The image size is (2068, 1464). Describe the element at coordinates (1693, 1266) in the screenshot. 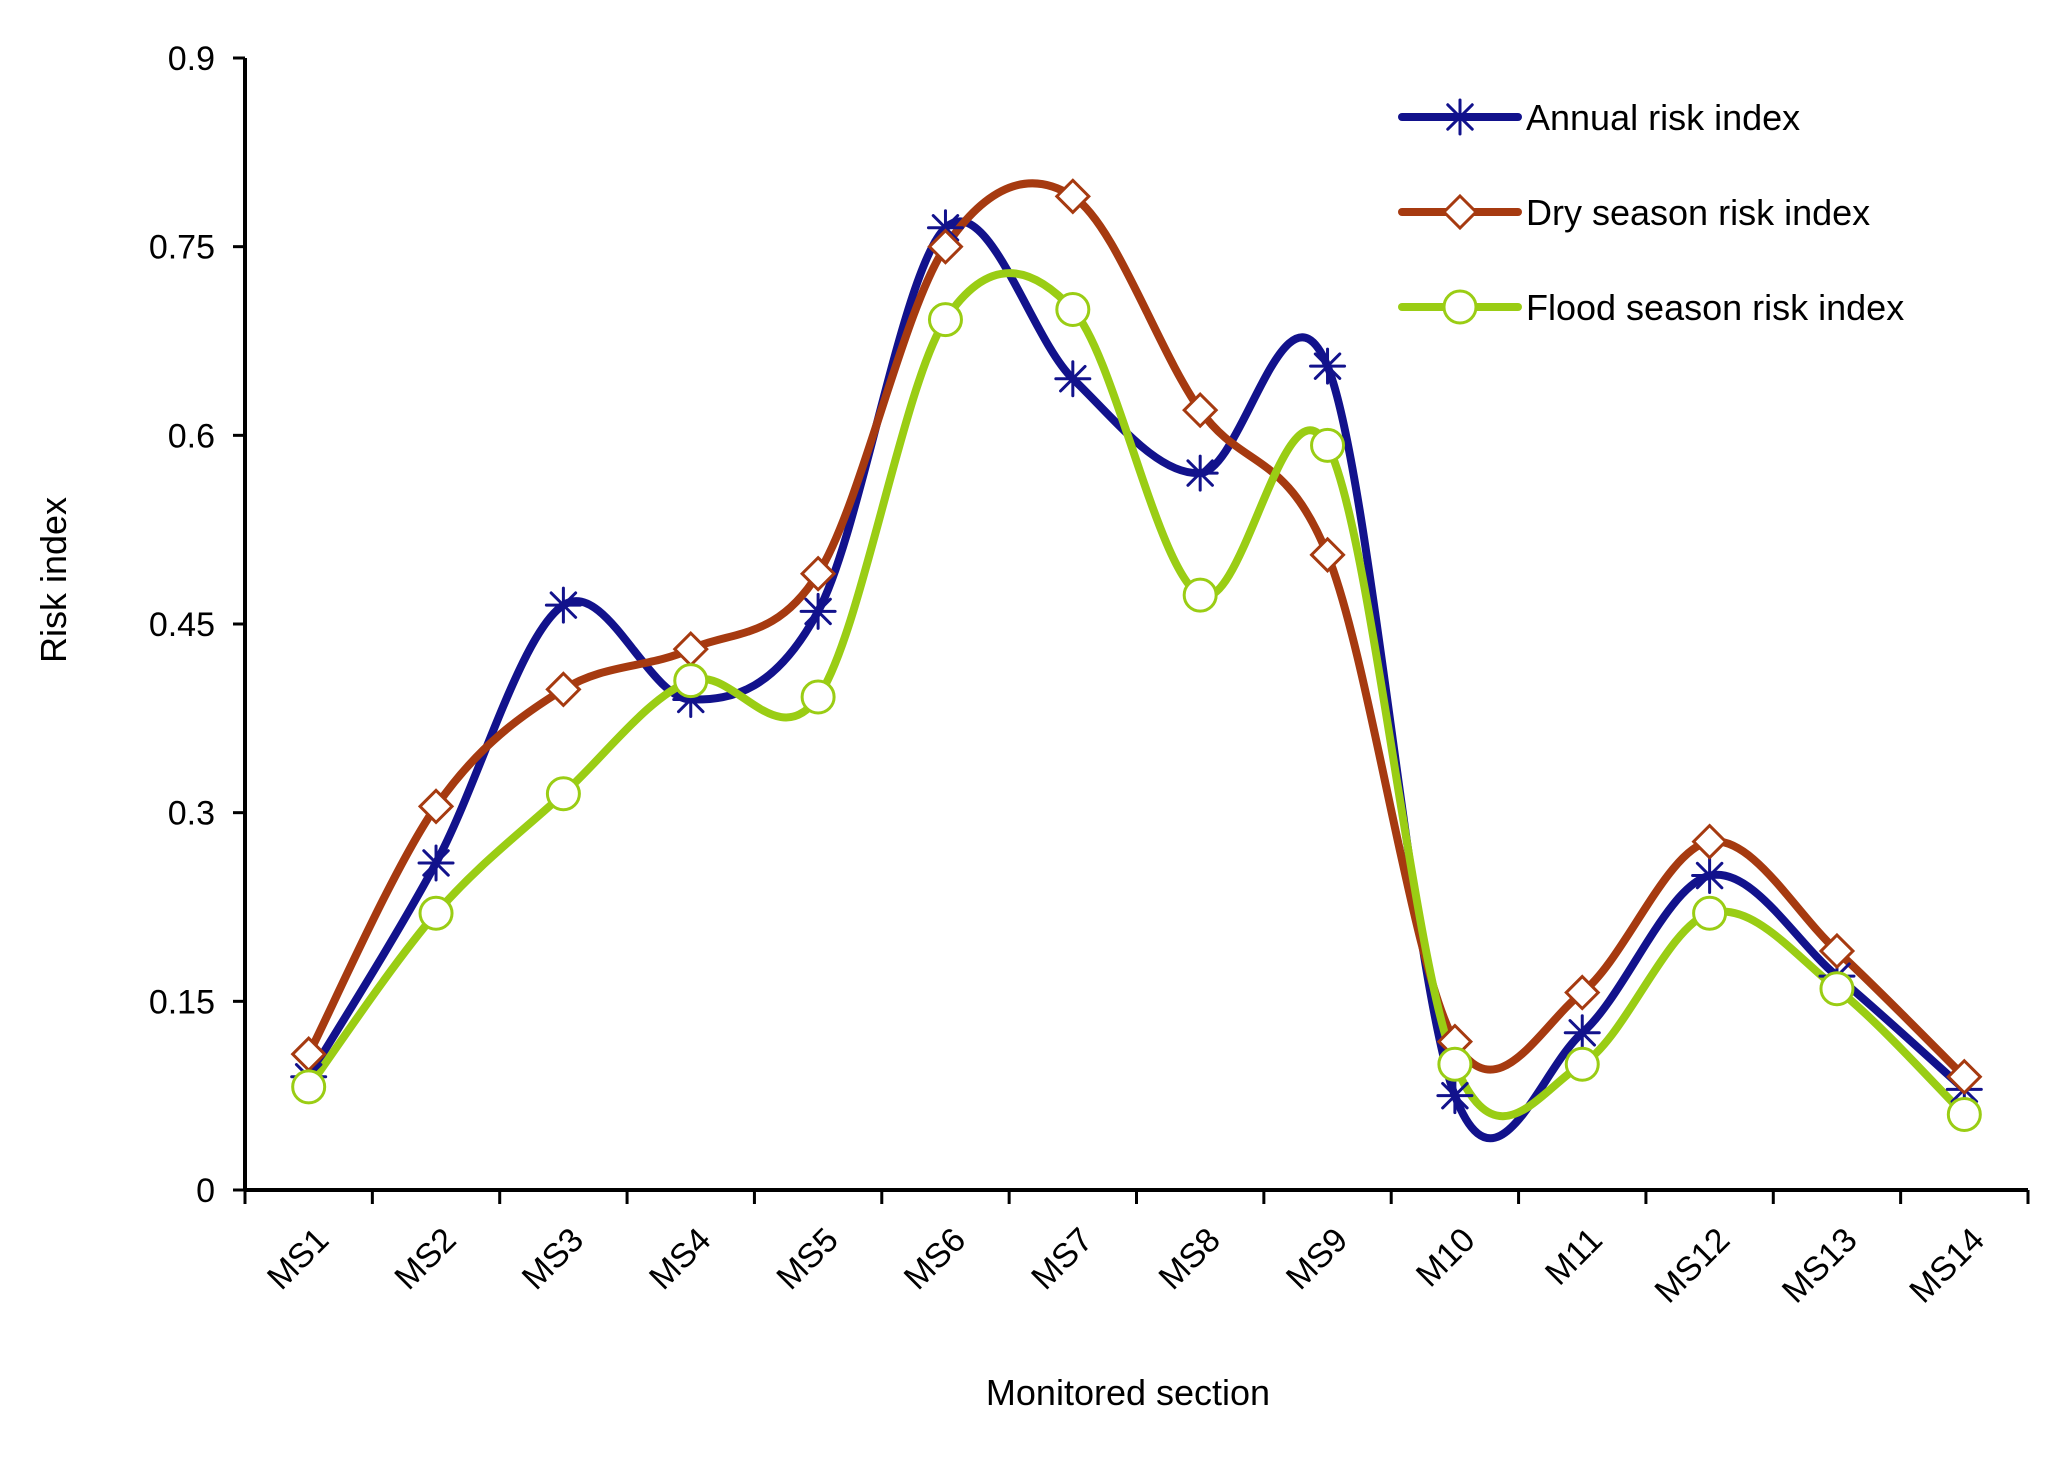

I see `x-tick-label: MS12` at that location.